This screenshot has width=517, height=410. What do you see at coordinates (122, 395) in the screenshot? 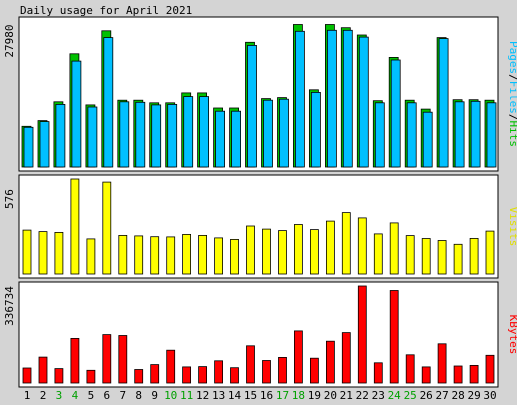
I see `x-tick-label-7: 7` at bounding box center [122, 395].